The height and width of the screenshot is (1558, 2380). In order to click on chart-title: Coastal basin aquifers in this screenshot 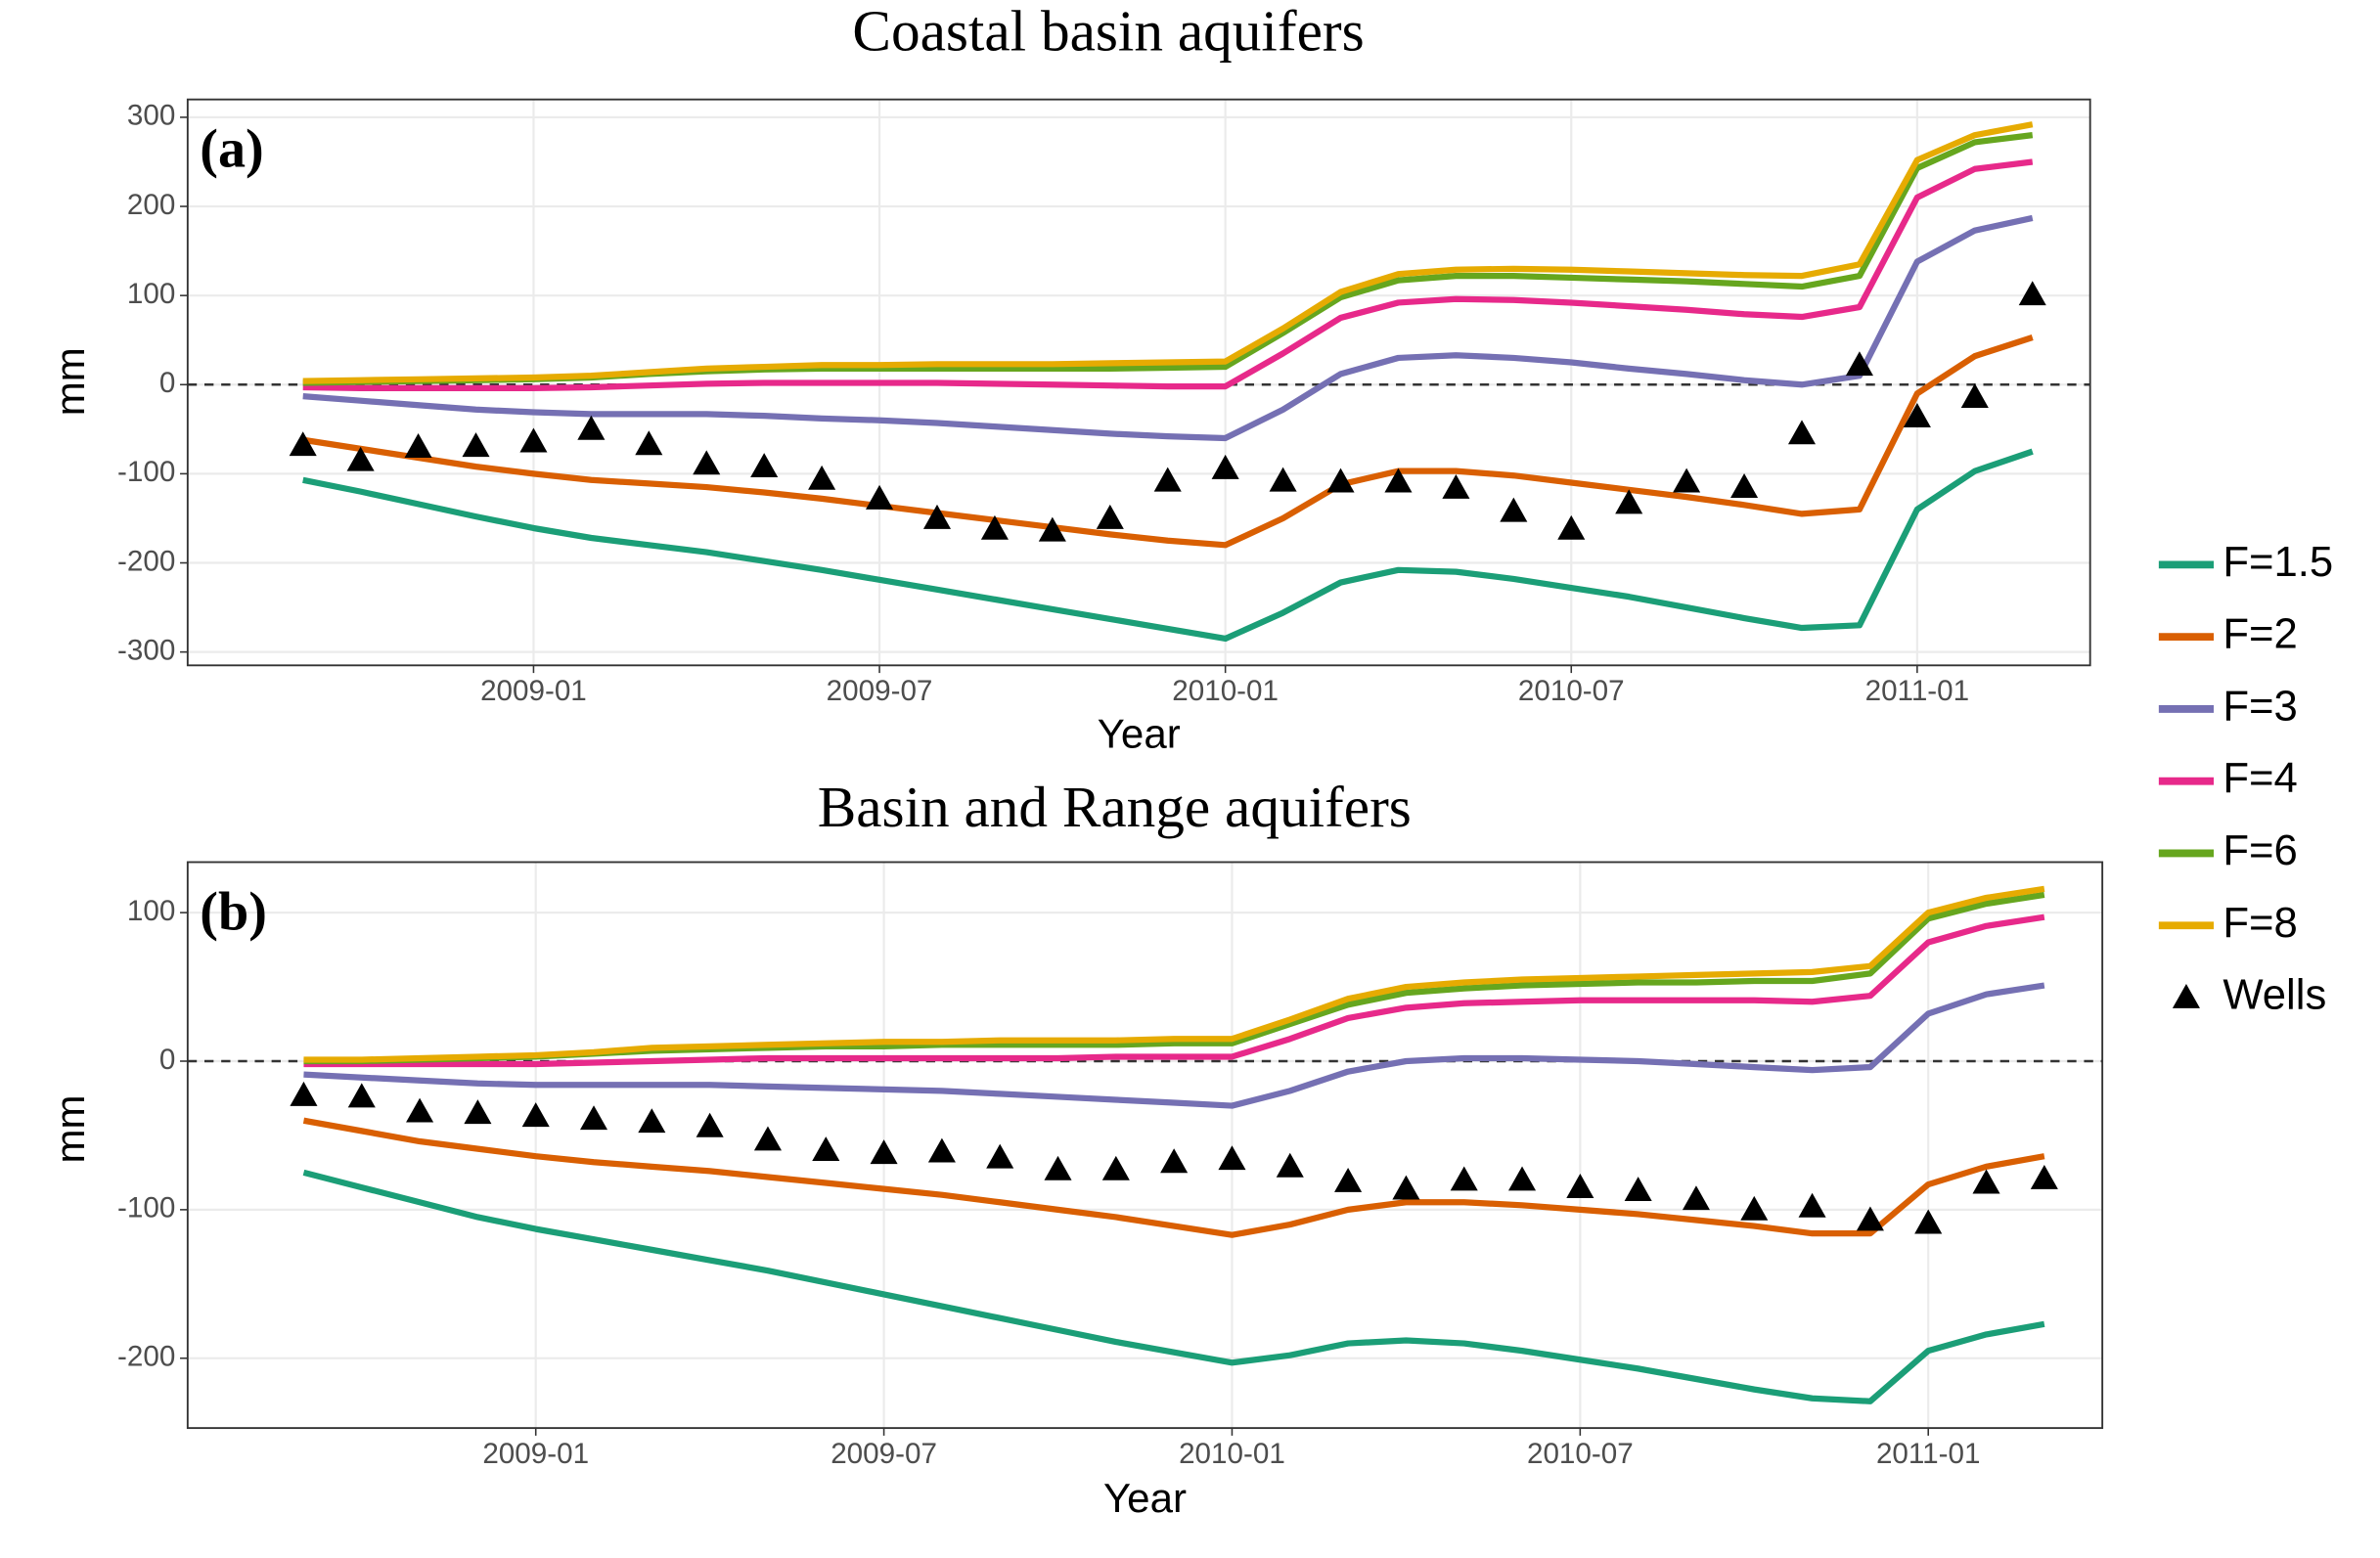, I will do `click(1108, 31)`.